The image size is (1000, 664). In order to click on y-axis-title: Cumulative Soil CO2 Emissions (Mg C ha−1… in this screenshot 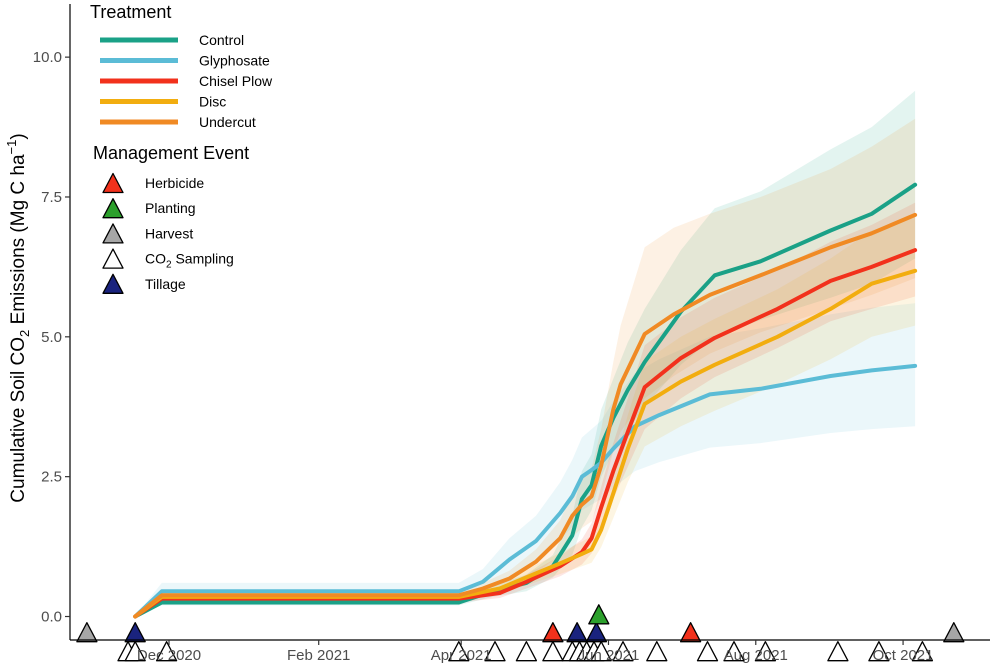, I will do `click(18, 317)`.